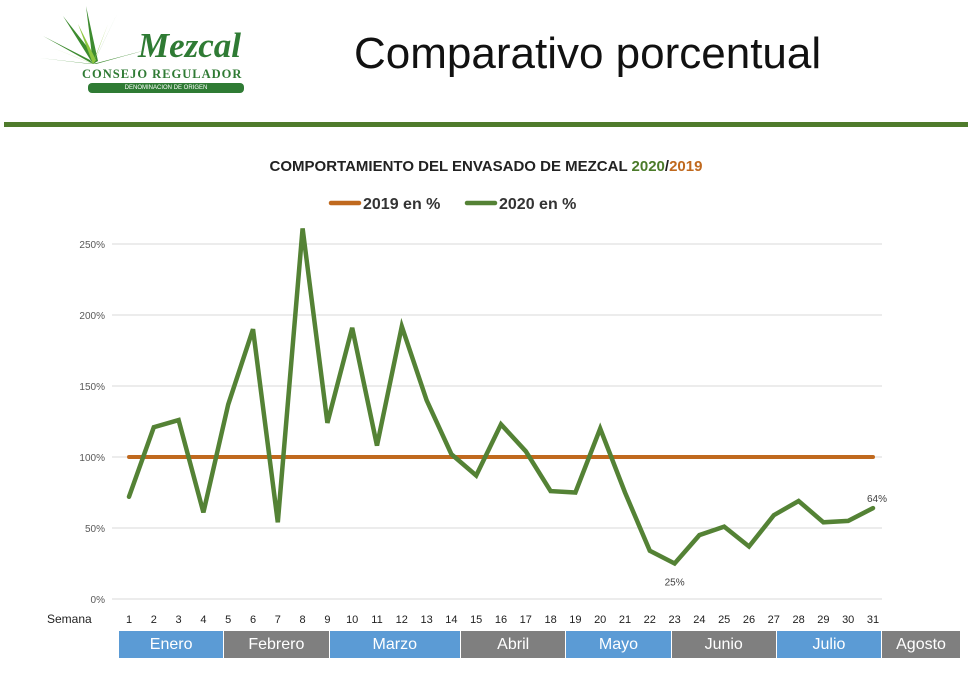 This screenshot has height=690, width=972. Describe the element at coordinates (873, 620) in the screenshot. I see `x-tick-label: 31` at that location.